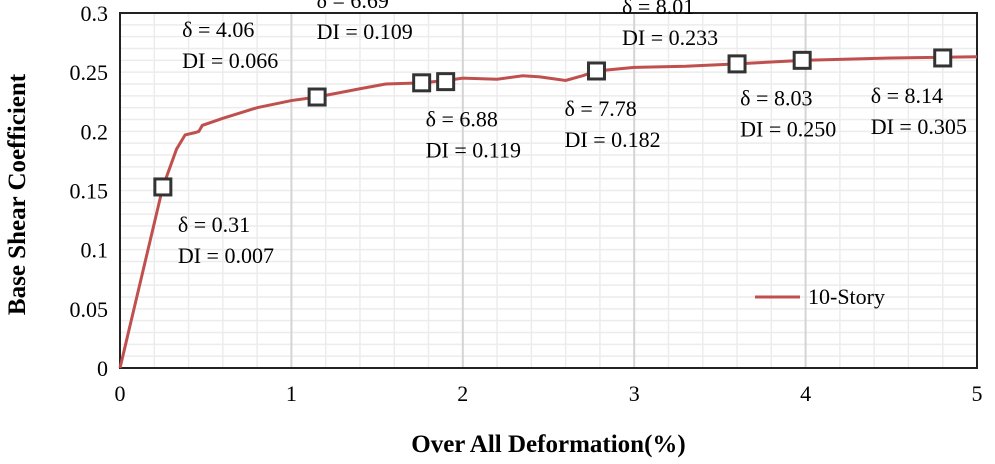 This screenshot has width=995, height=464. Describe the element at coordinates (462, 393) in the screenshot. I see `x-tick-label: 2` at that location.